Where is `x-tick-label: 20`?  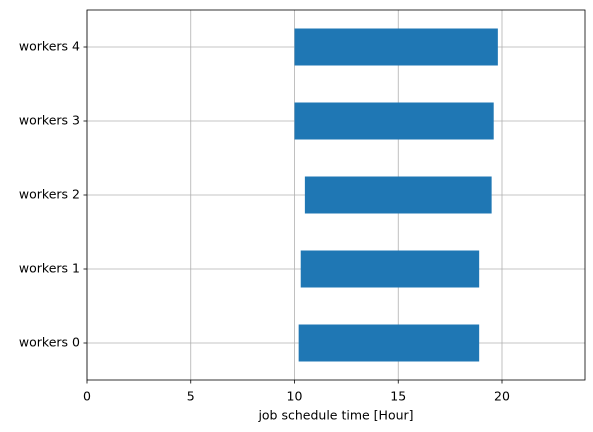
x-tick-label: 20 is located at coordinates (502, 396).